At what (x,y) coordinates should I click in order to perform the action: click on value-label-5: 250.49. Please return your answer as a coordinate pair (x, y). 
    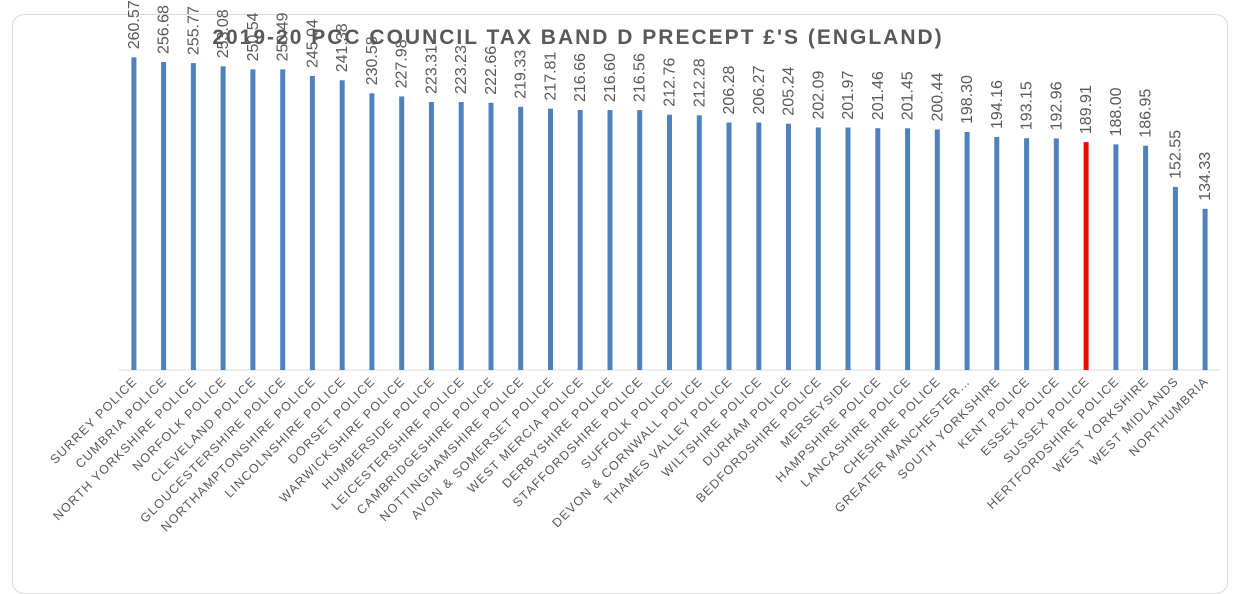
    Looking at the image, I should click on (283, 36).